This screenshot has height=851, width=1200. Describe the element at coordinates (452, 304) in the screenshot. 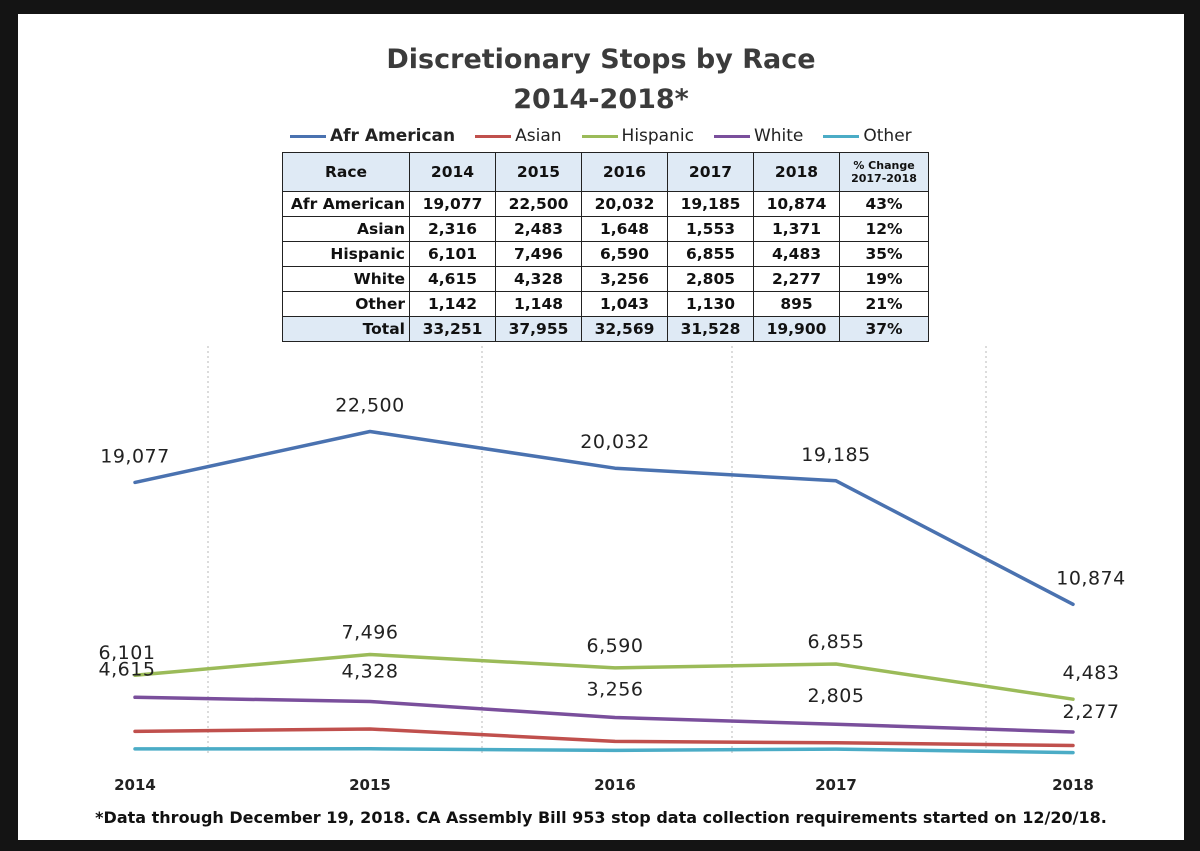

I see `table-cell-value: 1,142` at that location.